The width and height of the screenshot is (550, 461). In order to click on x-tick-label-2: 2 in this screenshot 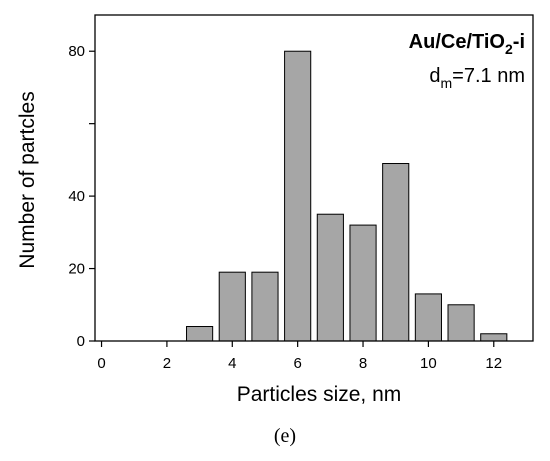, I will do `click(167, 363)`.